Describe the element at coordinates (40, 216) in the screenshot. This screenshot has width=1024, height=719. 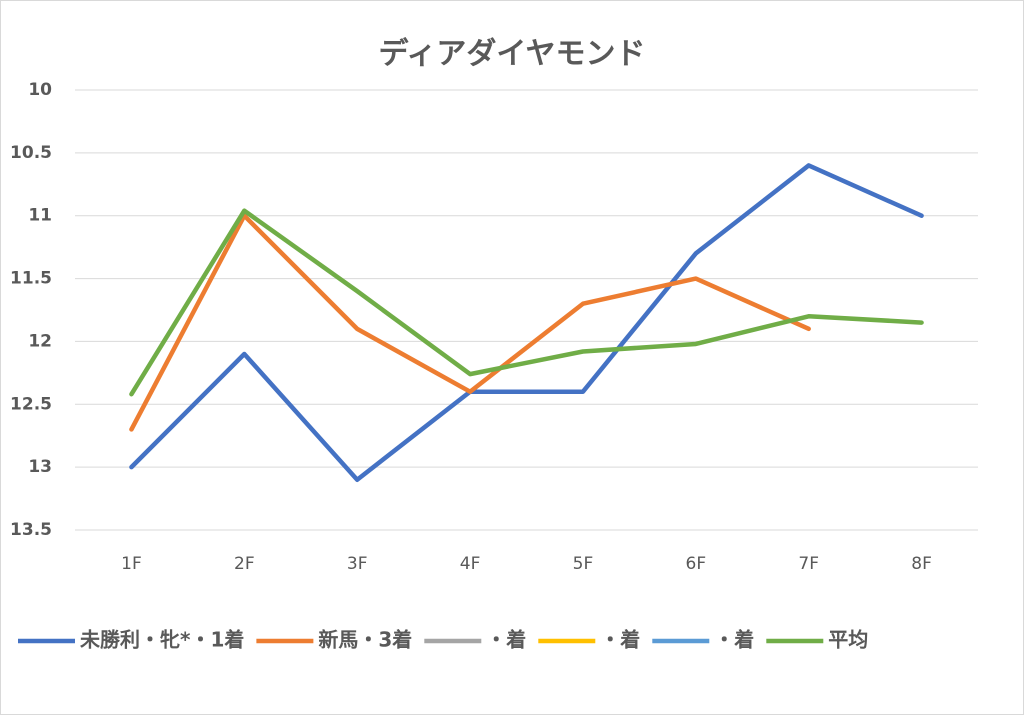
I see `y-tick-label: 11` at that location.